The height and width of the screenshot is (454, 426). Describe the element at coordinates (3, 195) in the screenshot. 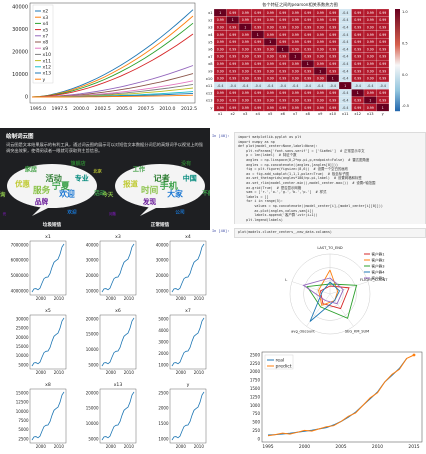

I see `left-word: 咨询` at that location.